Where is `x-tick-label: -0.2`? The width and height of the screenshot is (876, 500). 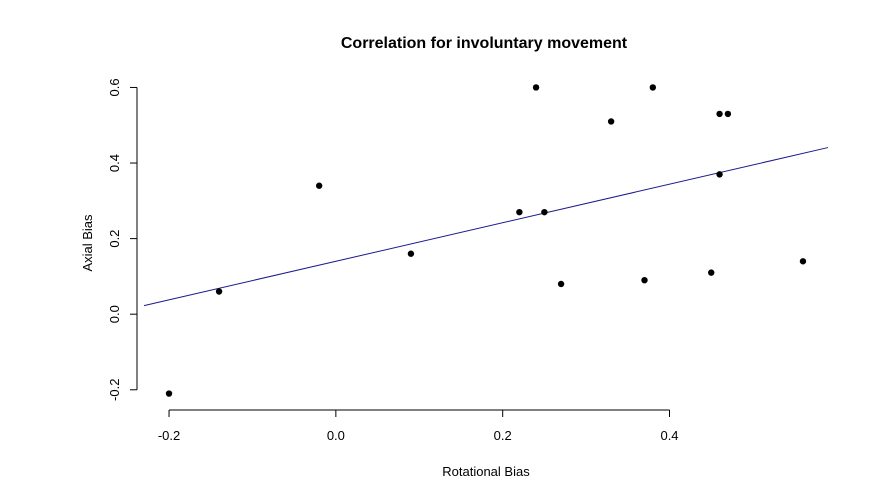 x-tick-label: -0.2 is located at coordinates (169, 435).